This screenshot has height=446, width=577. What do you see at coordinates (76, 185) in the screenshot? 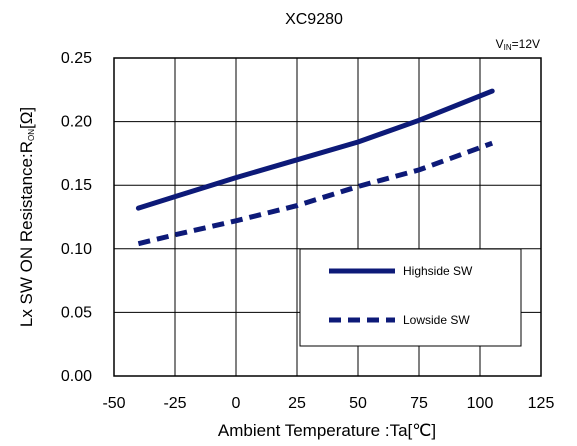
I see `y-tick-label: 0.15` at bounding box center [76, 185].